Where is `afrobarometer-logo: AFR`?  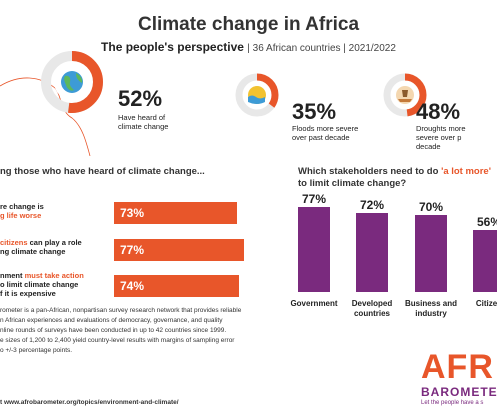 afrobarometer-logo: AFR is located at coordinates (457, 367).